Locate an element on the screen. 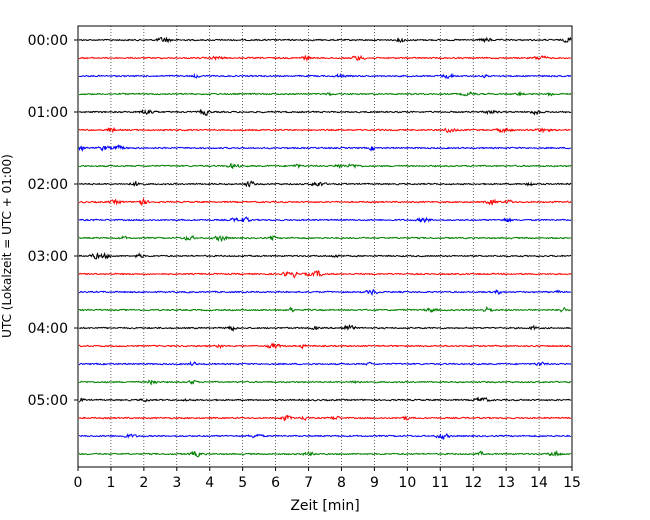  x-tick-label: 15 is located at coordinates (572, 483).